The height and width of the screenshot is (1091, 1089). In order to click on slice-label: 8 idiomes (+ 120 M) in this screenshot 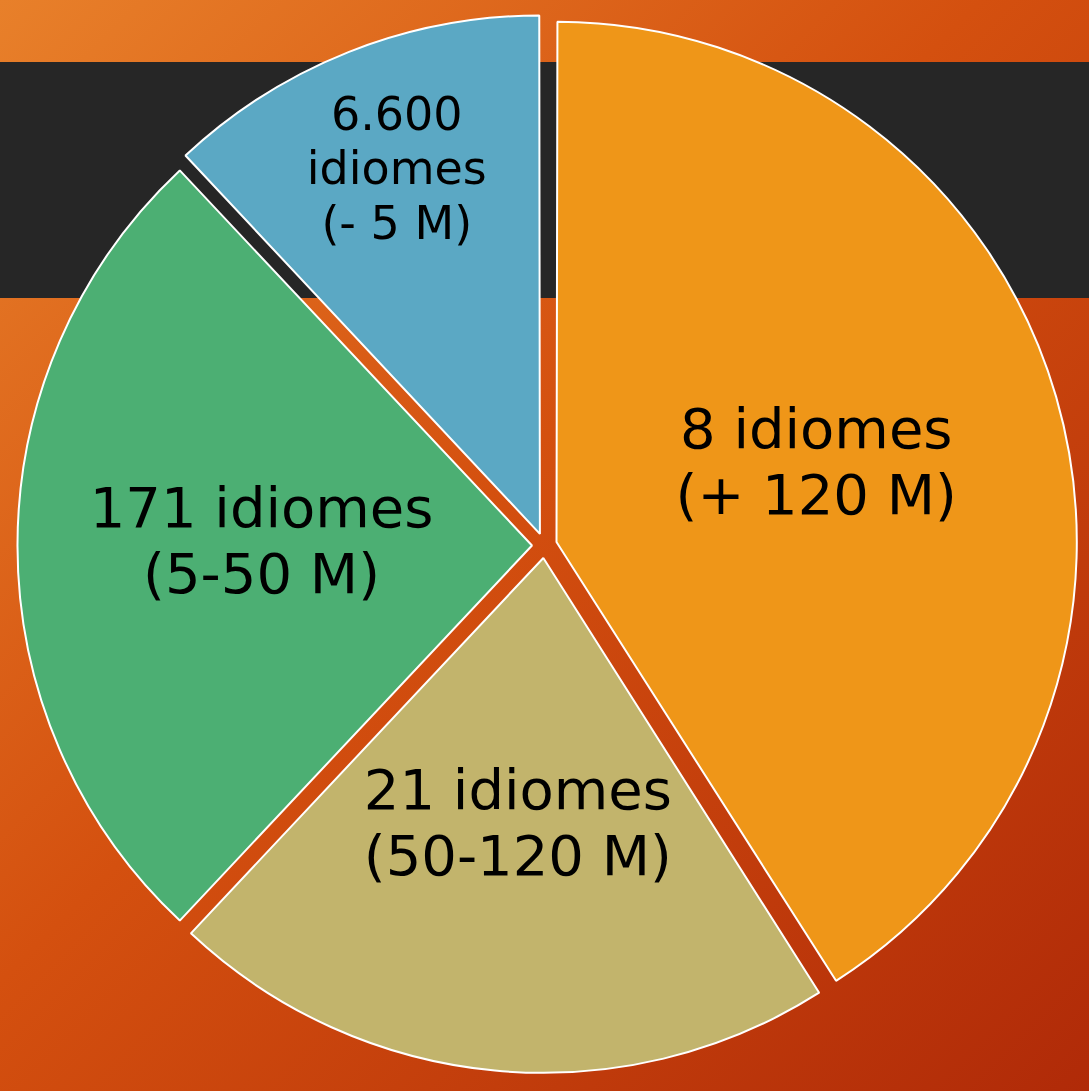, I will do `click(816, 462)`.